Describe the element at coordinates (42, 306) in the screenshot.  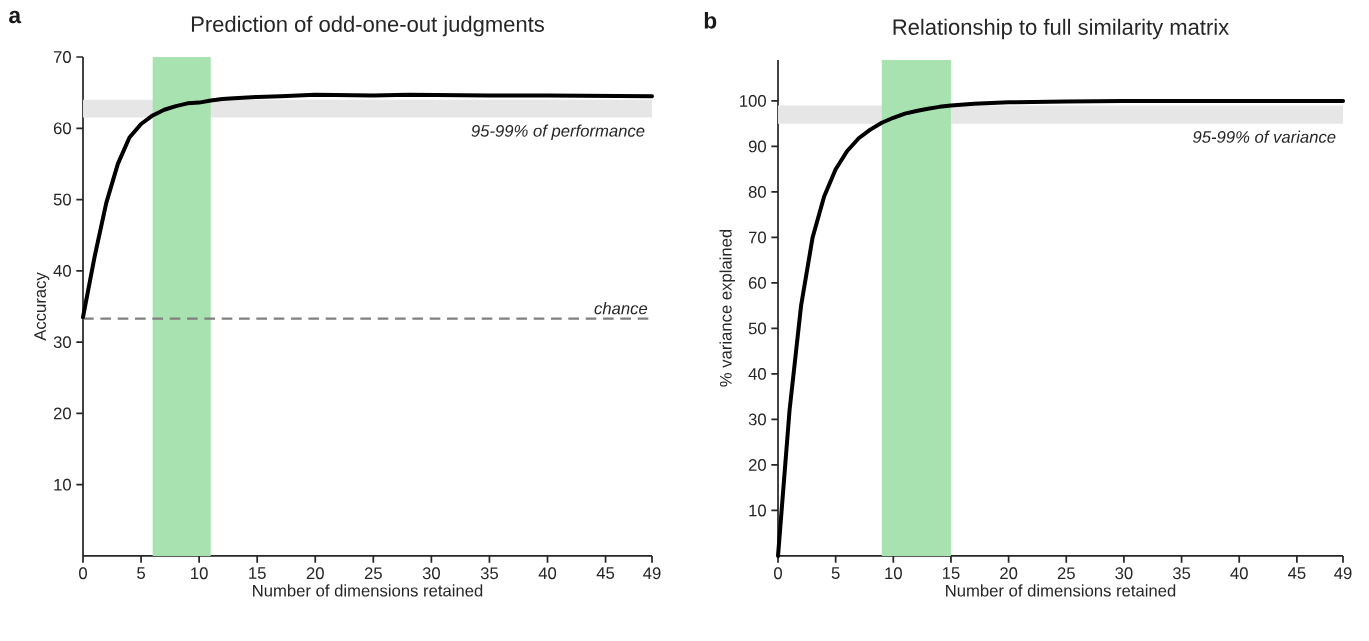
I see `y-axis-title: Accuracy` at that location.